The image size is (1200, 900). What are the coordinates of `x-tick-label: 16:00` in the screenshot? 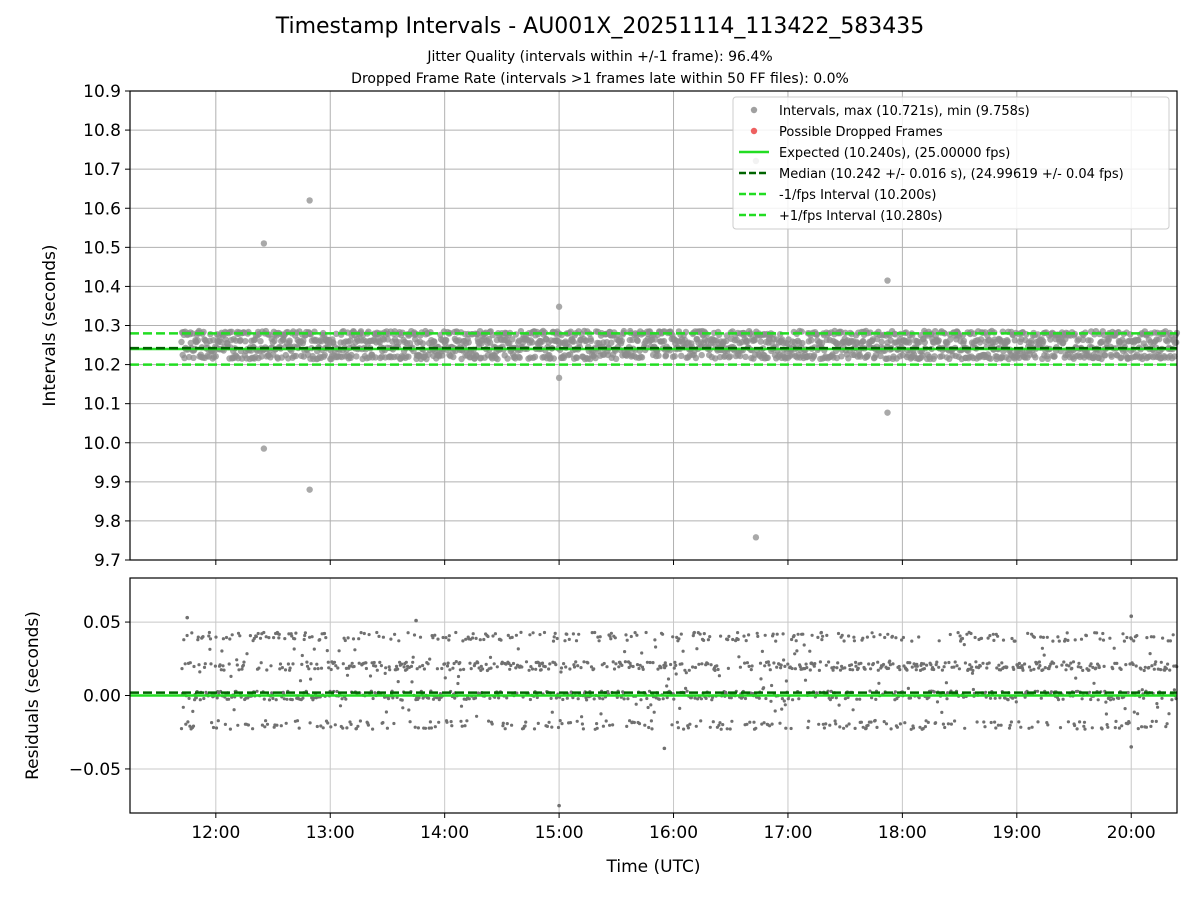 It's located at (673, 833).